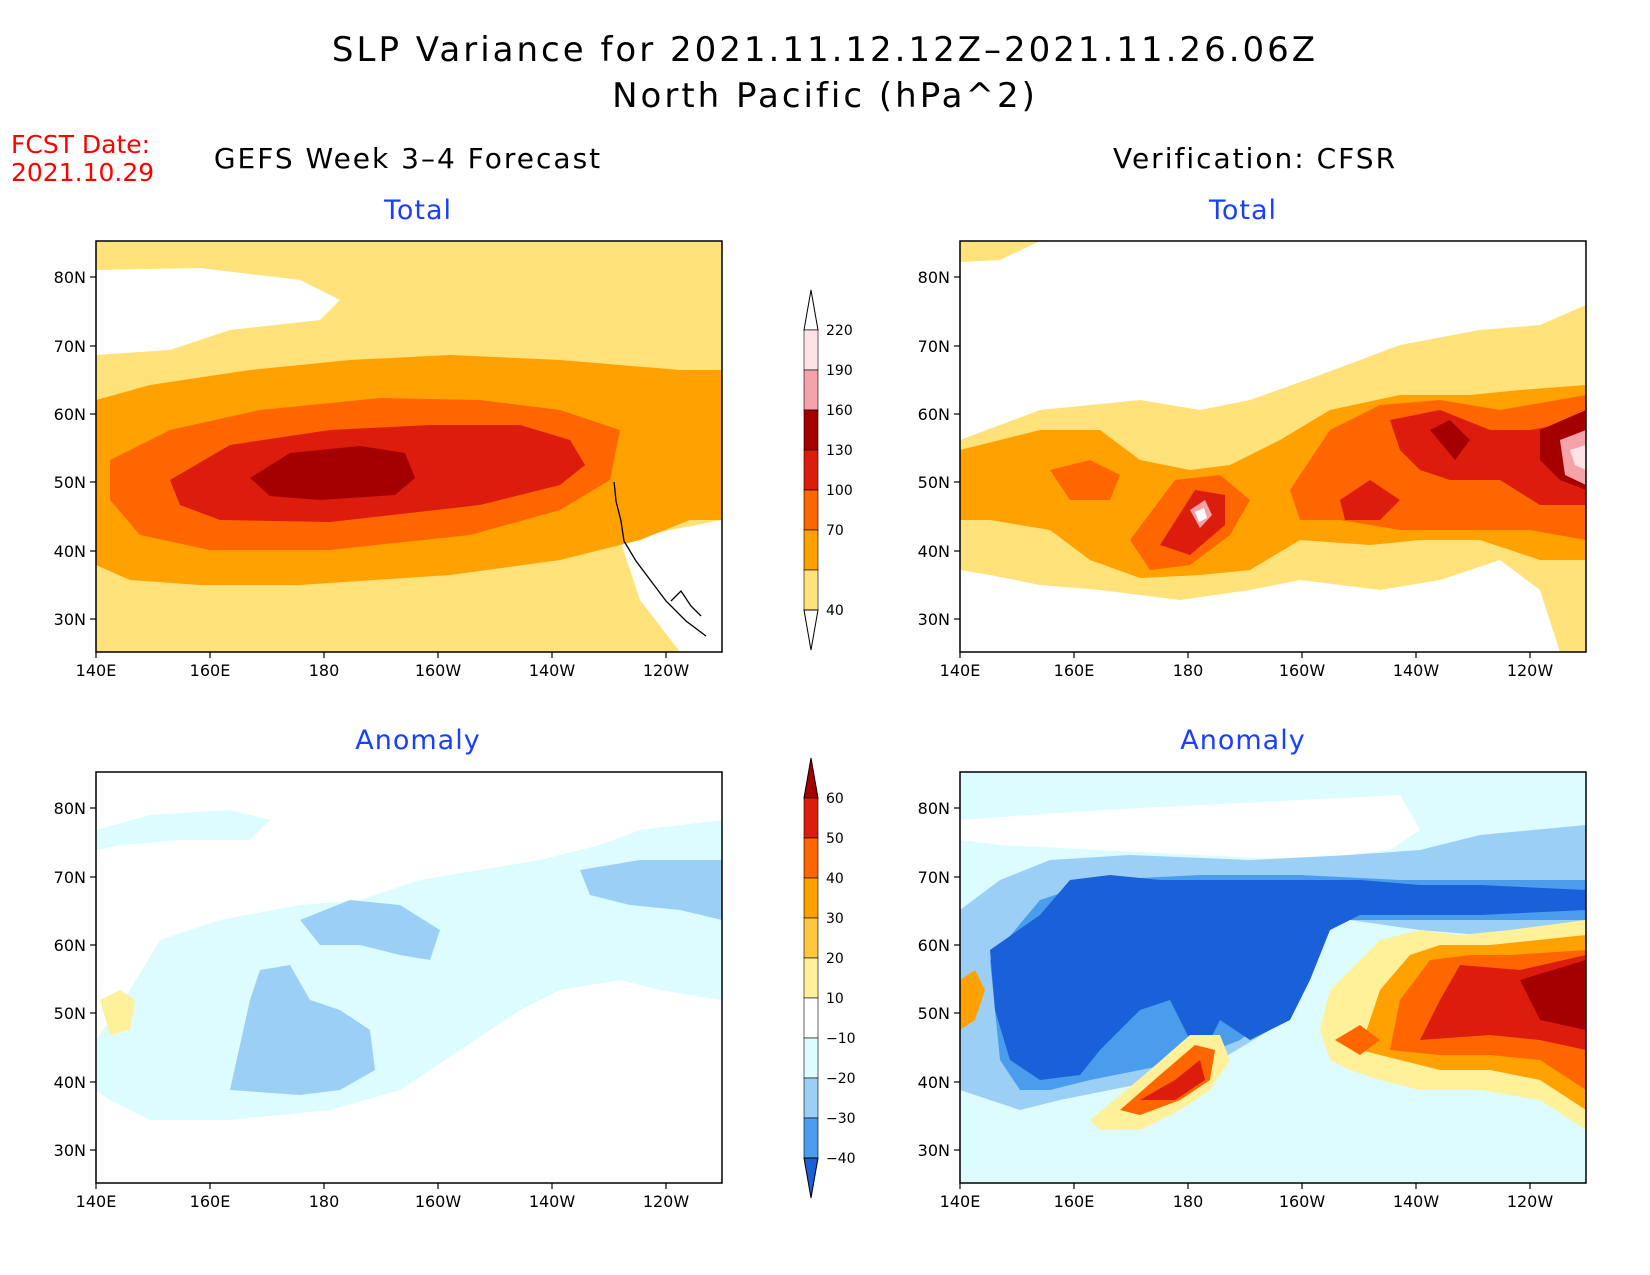 Image resolution: width=1650 pixels, height=1275 pixels. Describe the element at coordinates (835, 959) in the screenshot. I see `cbar-anom-label: 20` at that location.